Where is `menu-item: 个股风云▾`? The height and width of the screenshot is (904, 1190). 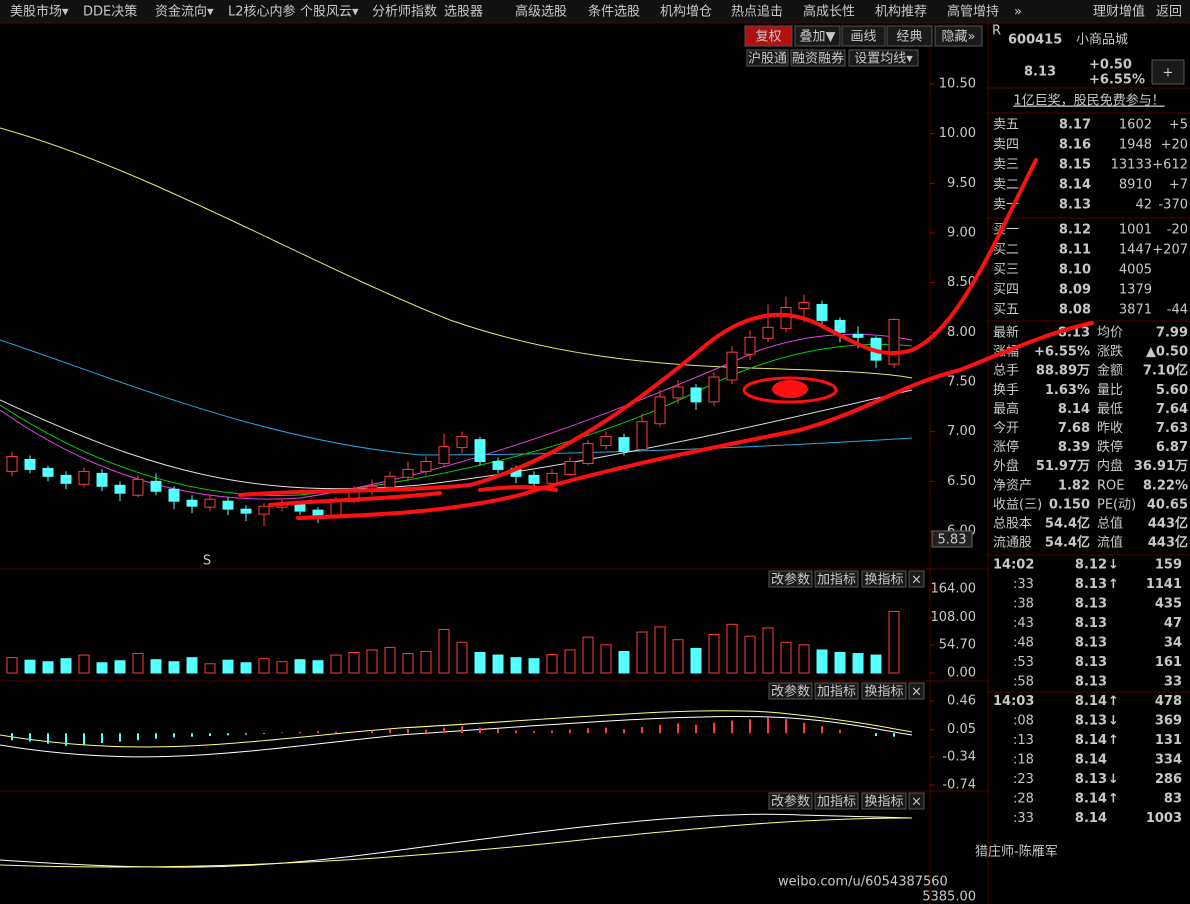
menu-item: 个股风云▾ is located at coordinates (329, 12).